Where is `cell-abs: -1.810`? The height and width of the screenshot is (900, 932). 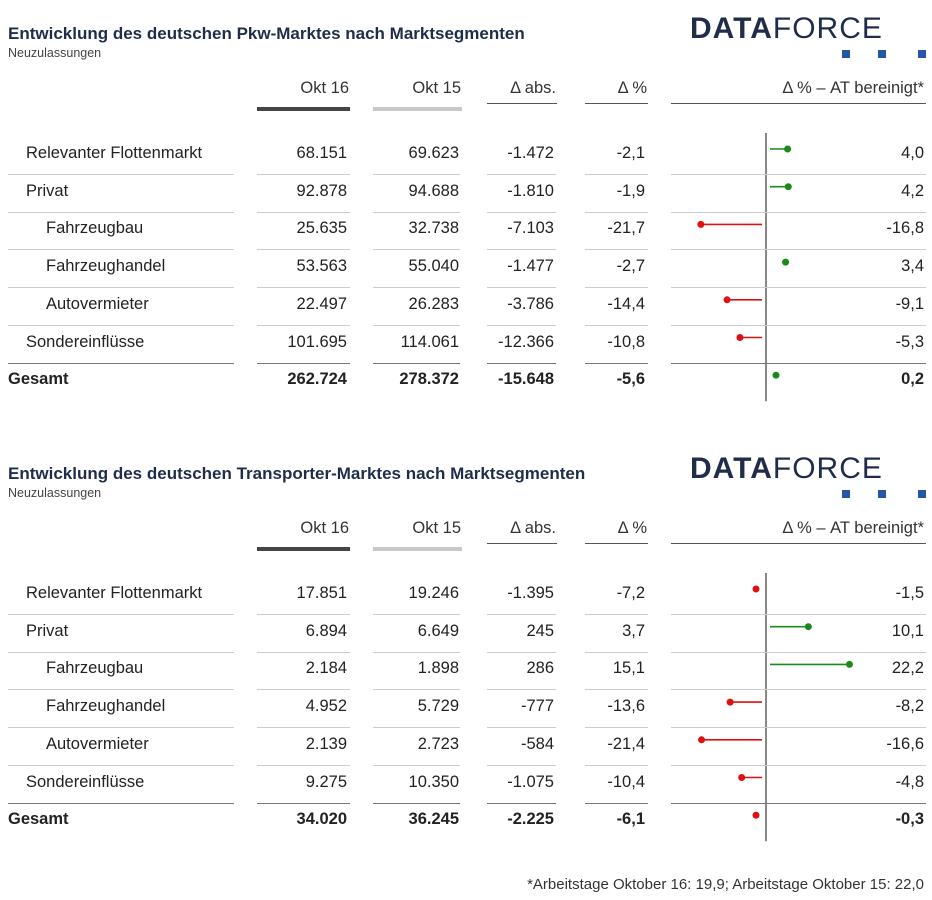
cell-abs: -1.810 is located at coordinates (530, 190).